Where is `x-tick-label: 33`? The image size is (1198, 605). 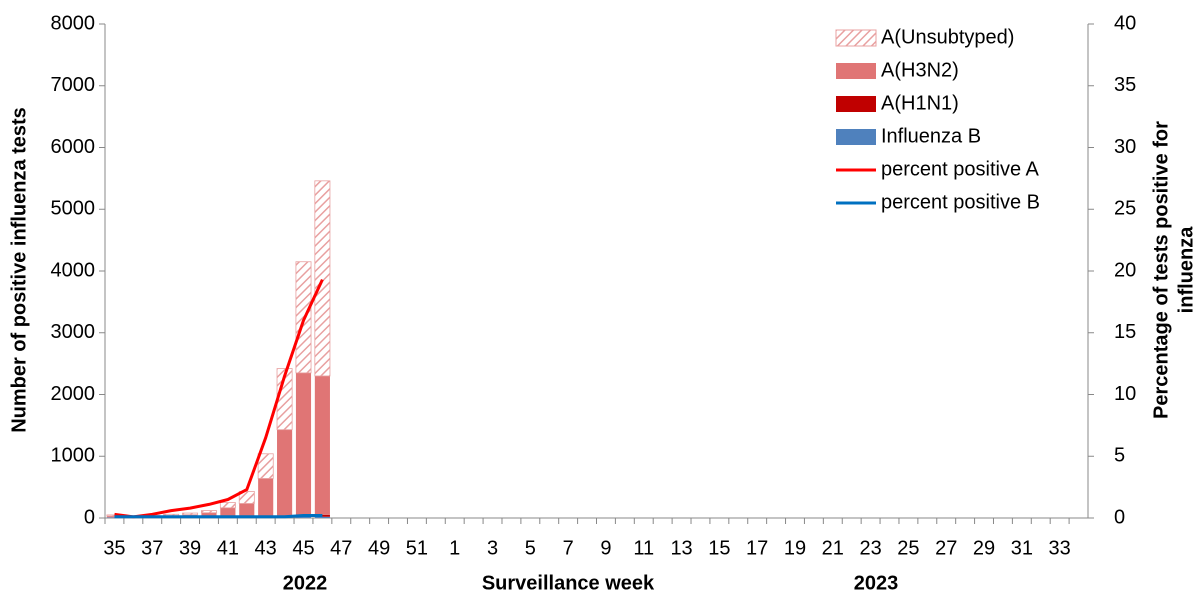
x-tick-label: 33 is located at coordinates (1060, 548).